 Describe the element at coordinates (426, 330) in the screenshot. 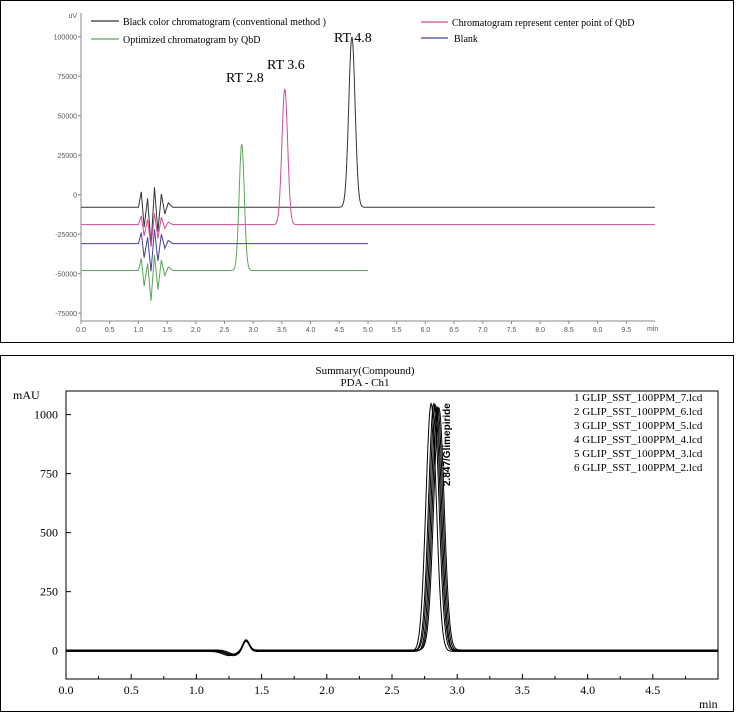

I see `x-tick-label: 6.0` at that location.